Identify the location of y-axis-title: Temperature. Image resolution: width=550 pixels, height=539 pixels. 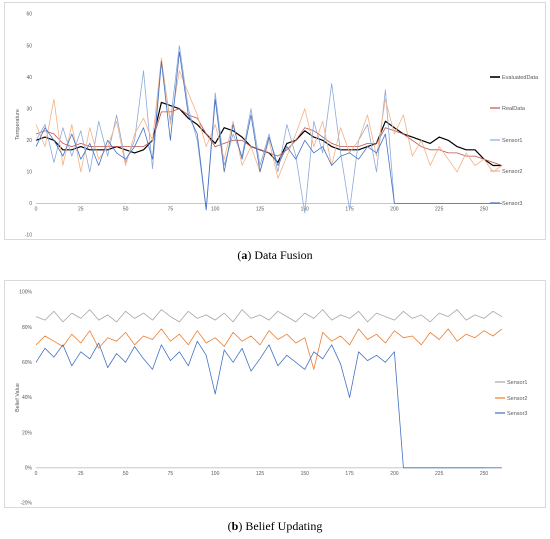
(18, 124).